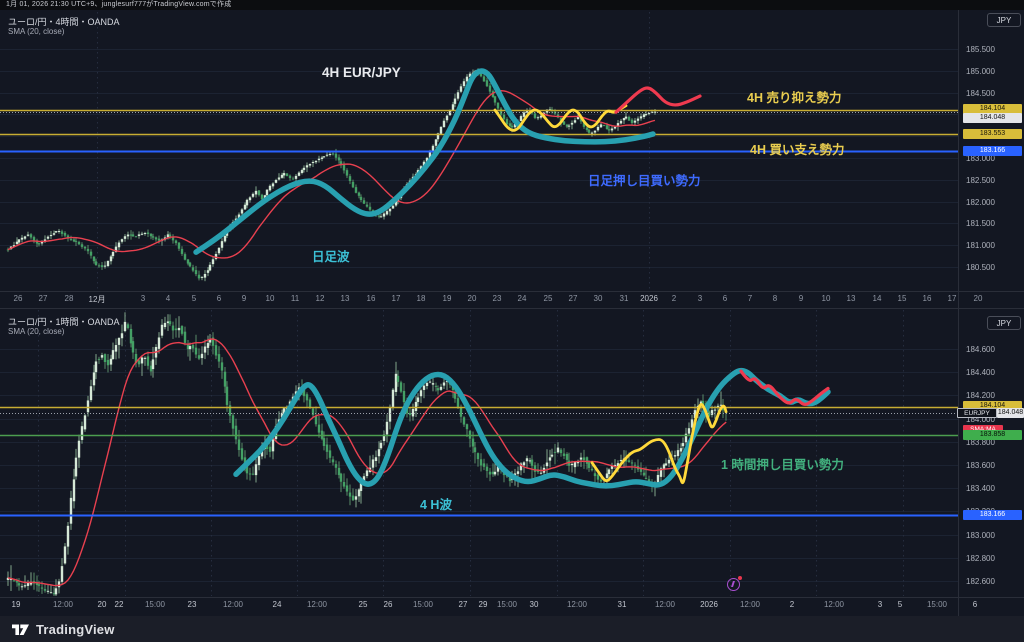  I want to click on chart-annotation: 日足波, so click(331, 257).